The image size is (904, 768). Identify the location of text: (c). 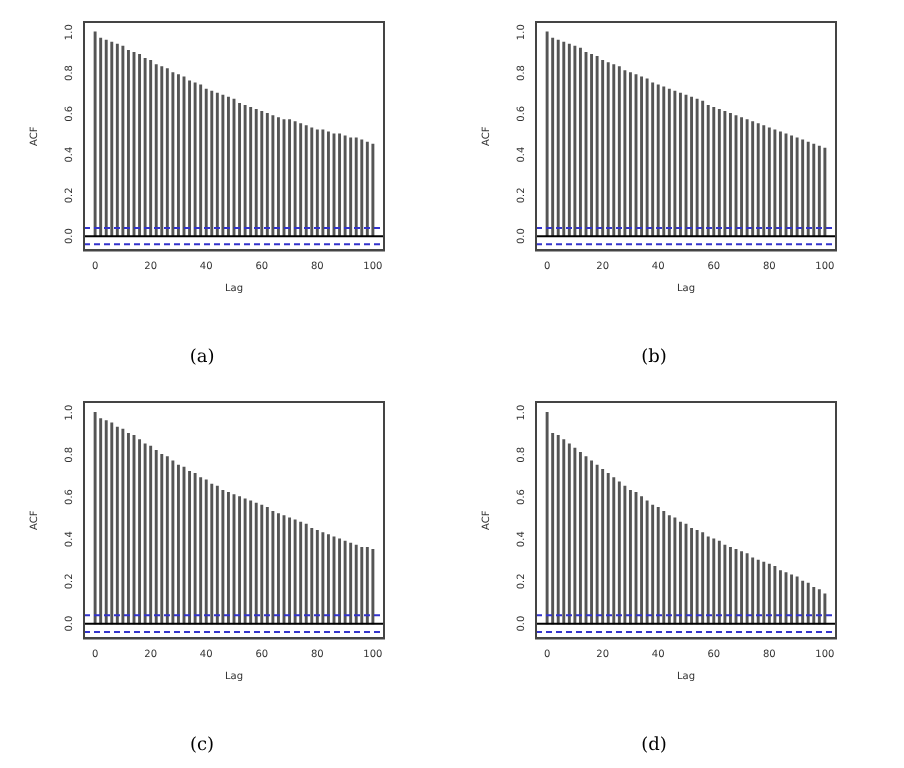
(202, 745).